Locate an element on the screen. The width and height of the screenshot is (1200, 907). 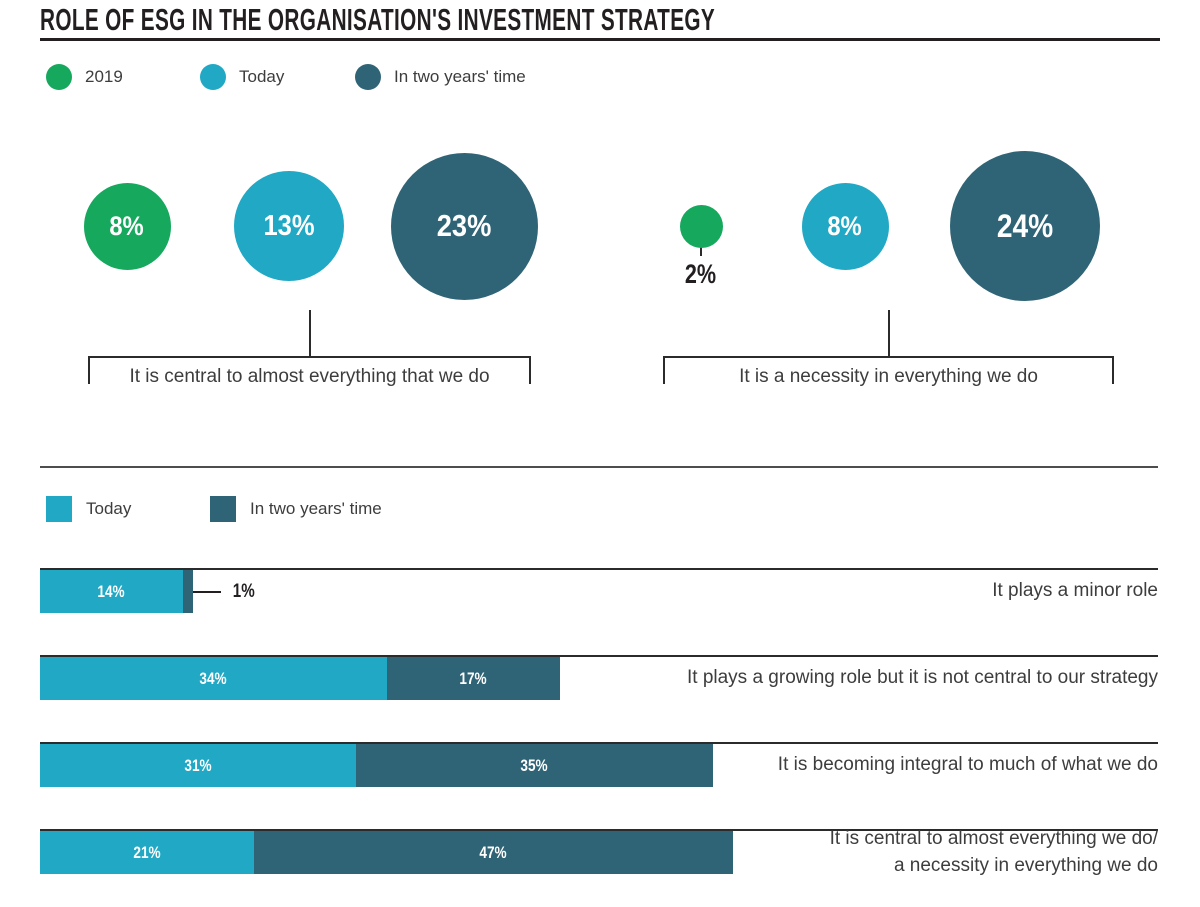
bubble-value-outside: 2% is located at coordinates (701, 274).